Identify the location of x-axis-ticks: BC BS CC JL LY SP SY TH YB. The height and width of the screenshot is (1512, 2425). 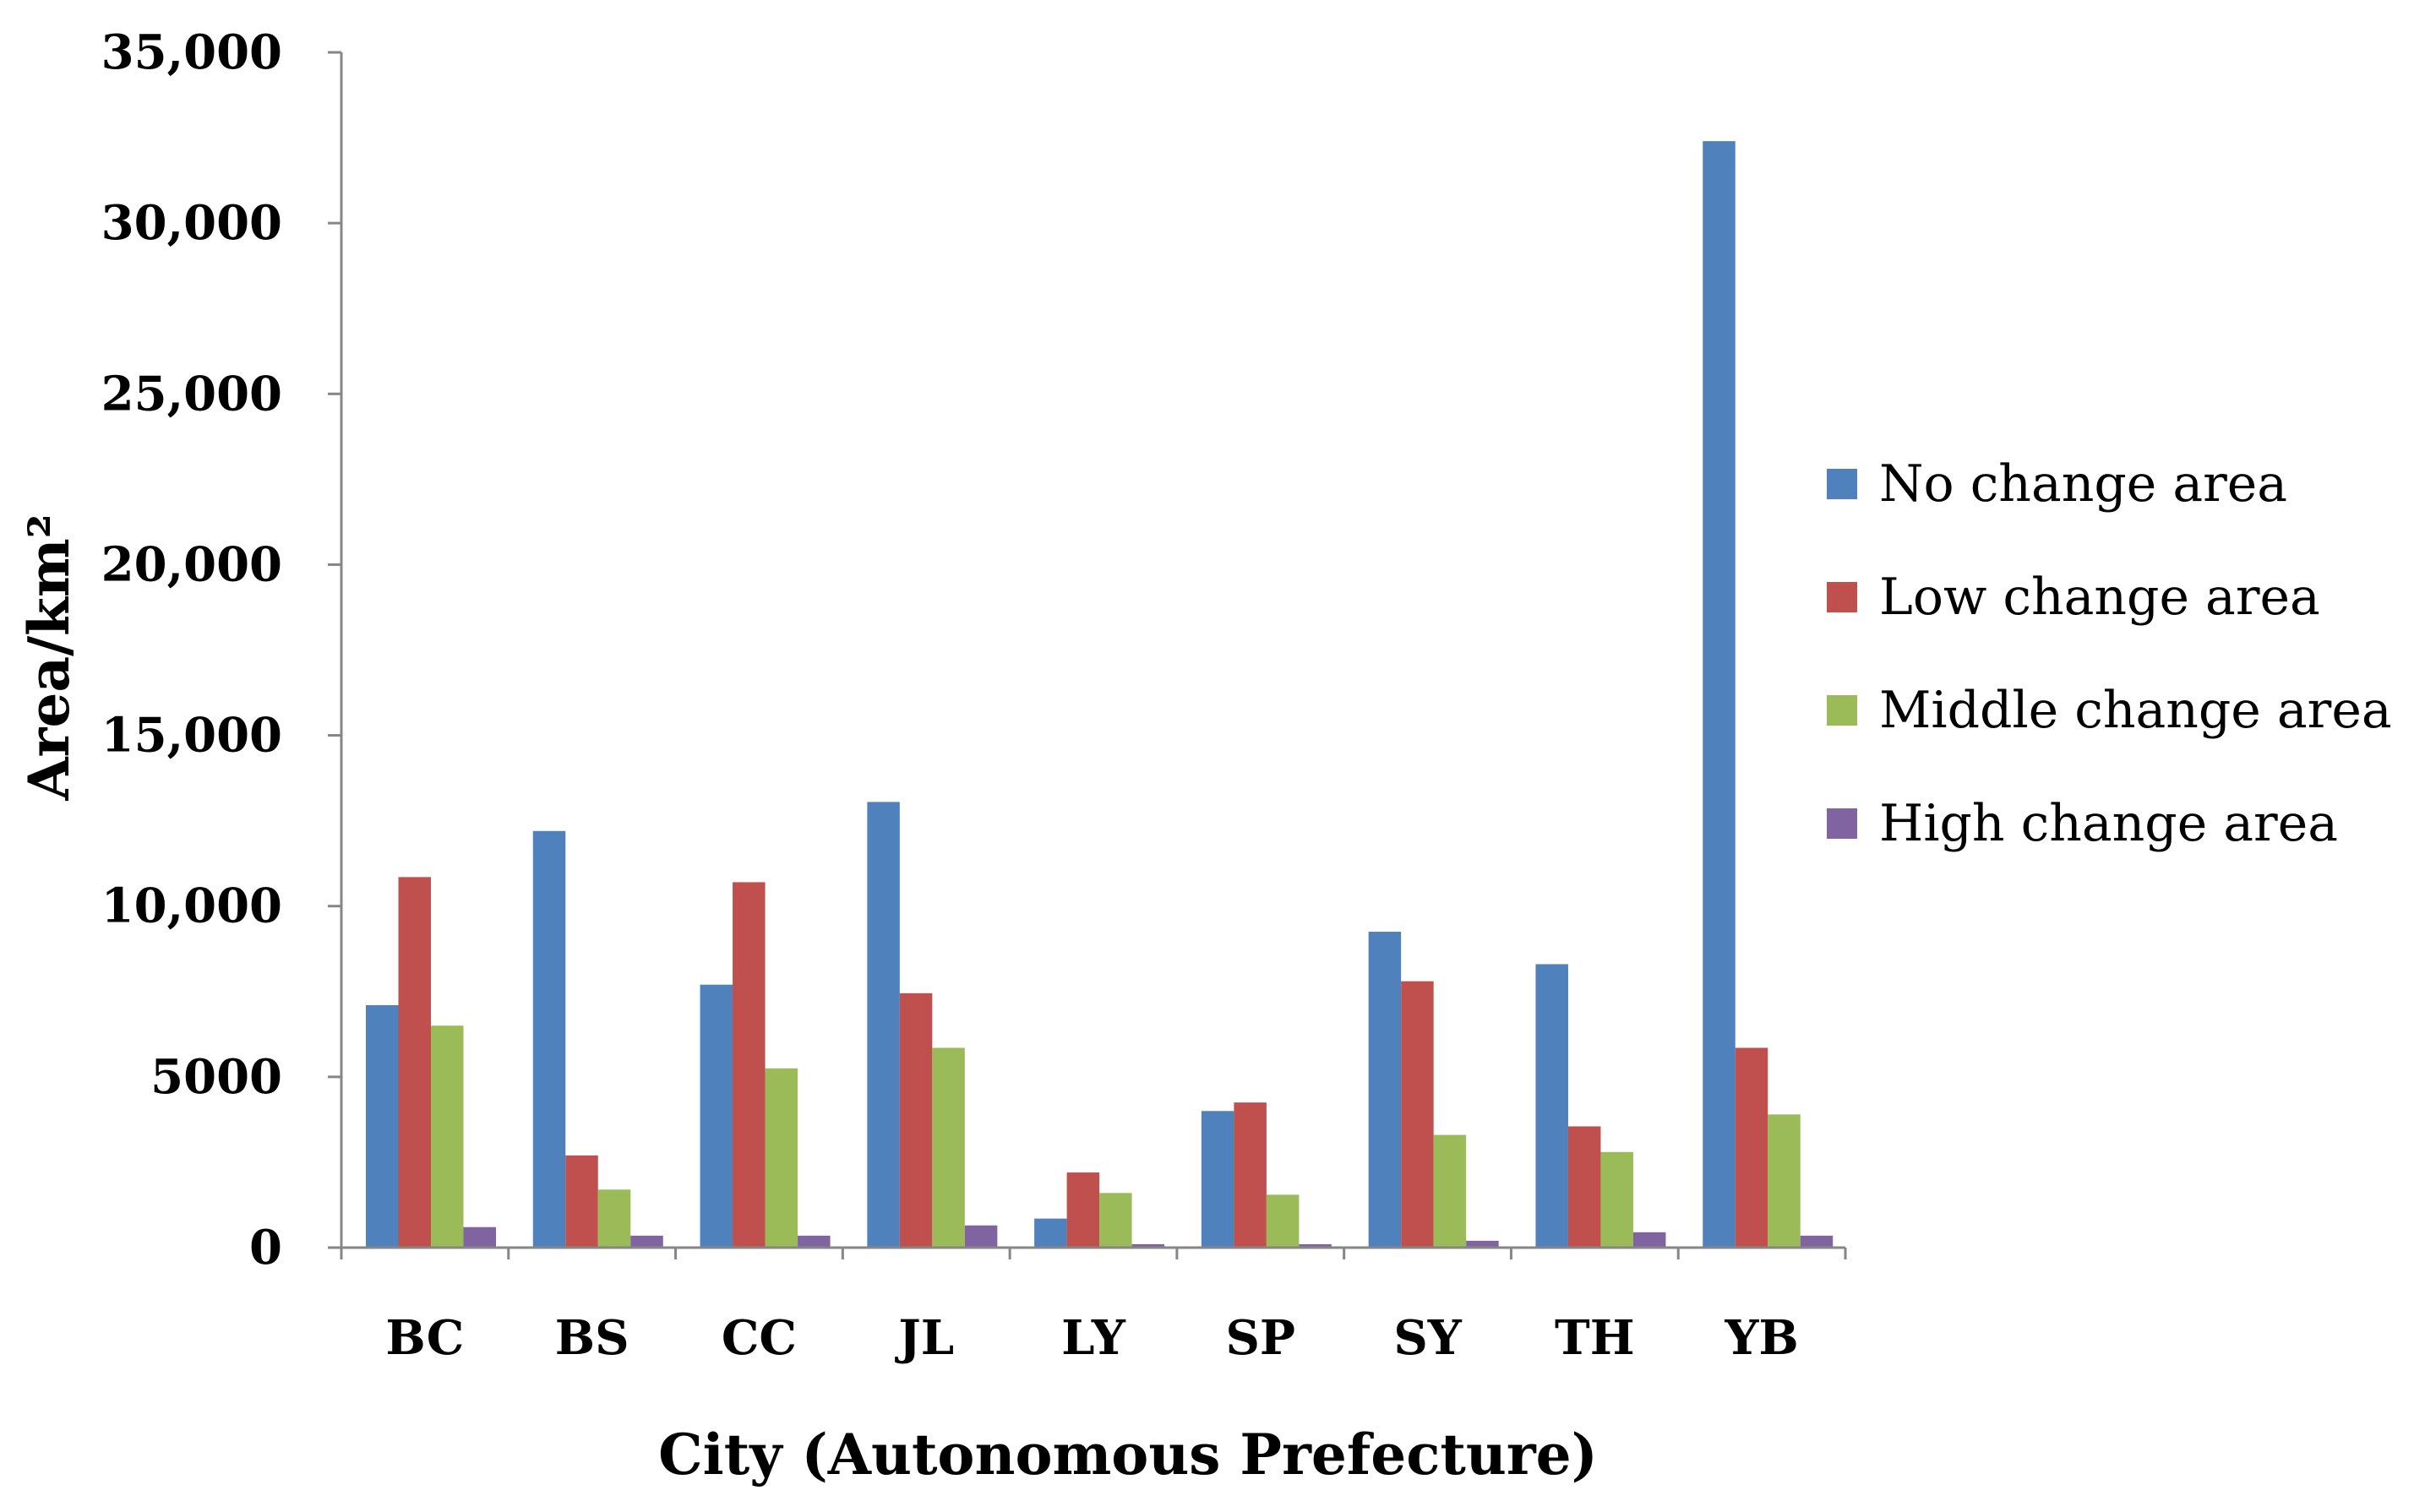
(1094, 1307).